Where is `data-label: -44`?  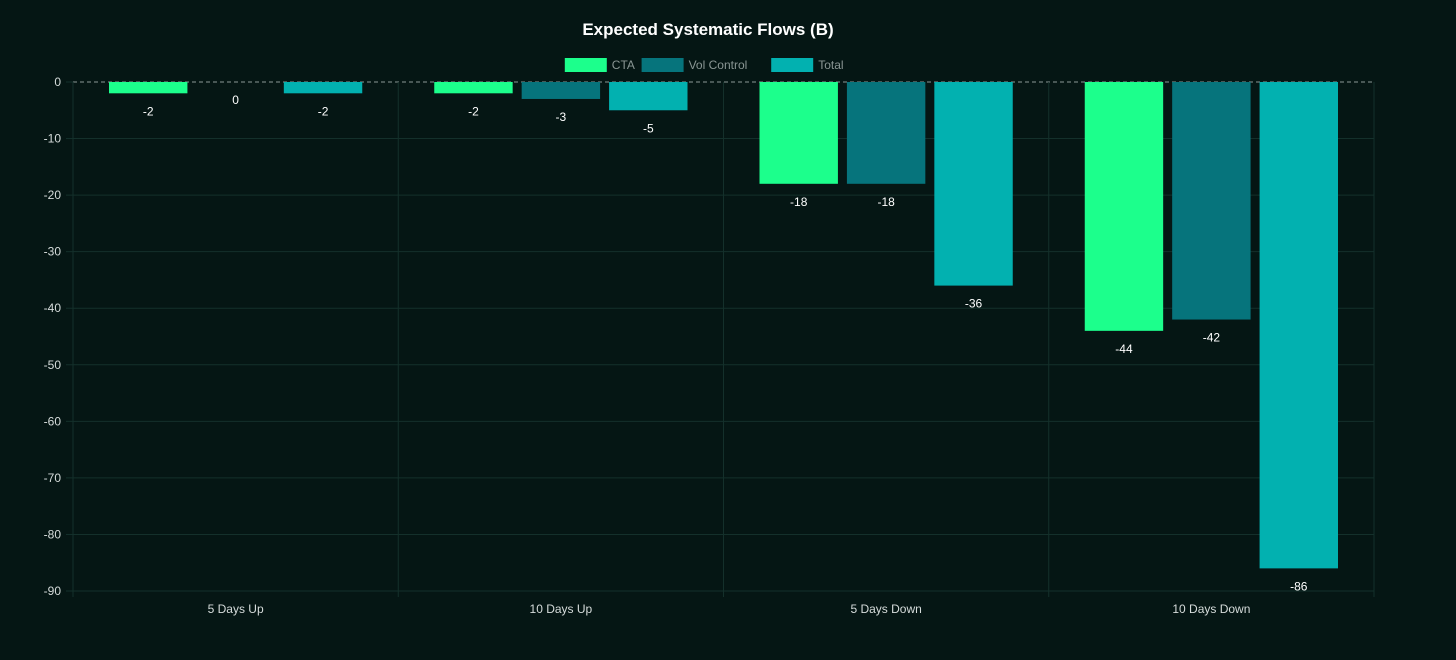
data-label: -44 is located at coordinates (1124, 349).